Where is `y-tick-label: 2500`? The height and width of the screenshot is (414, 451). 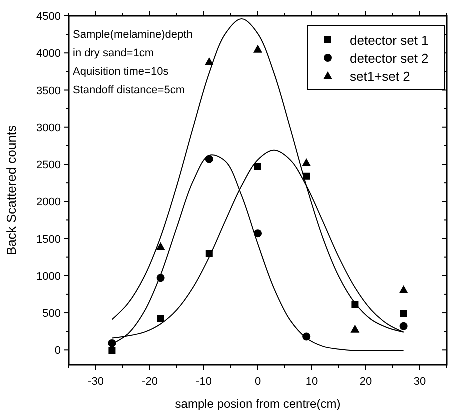 y-tick-label: 2500 is located at coordinates (48, 166).